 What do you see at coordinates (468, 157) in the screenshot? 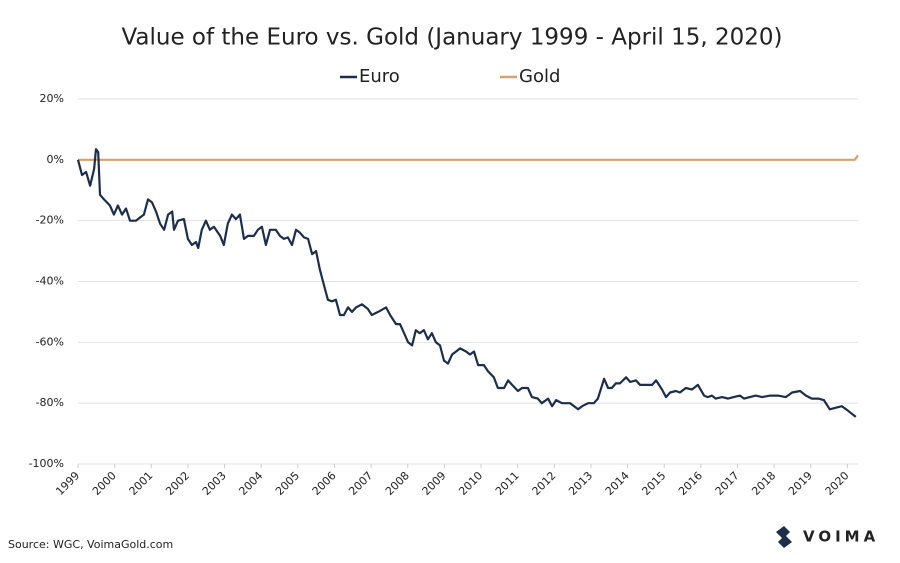
I see `line-gold` at bounding box center [468, 157].